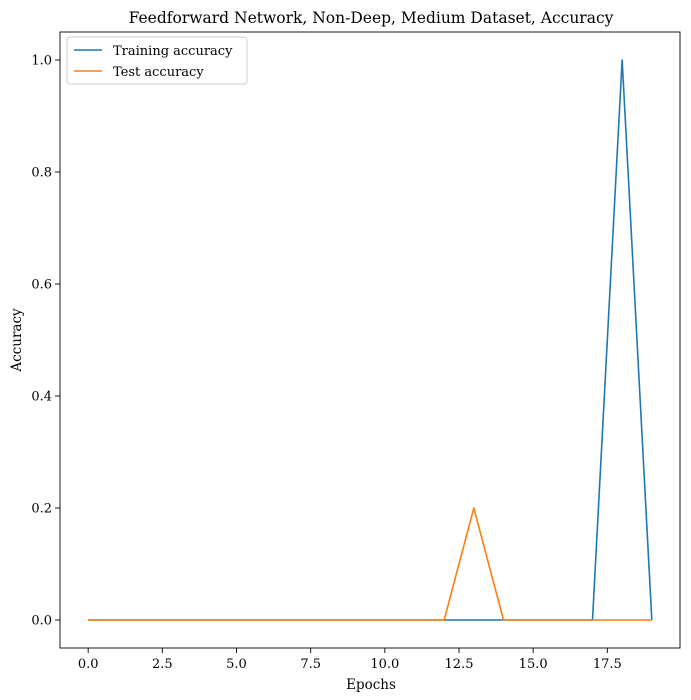 The width and height of the screenshot is (691, 700). Describe the element at coordinates (607, 664) in the screenshot. I see `x-tick-label: 17.5` at that location.